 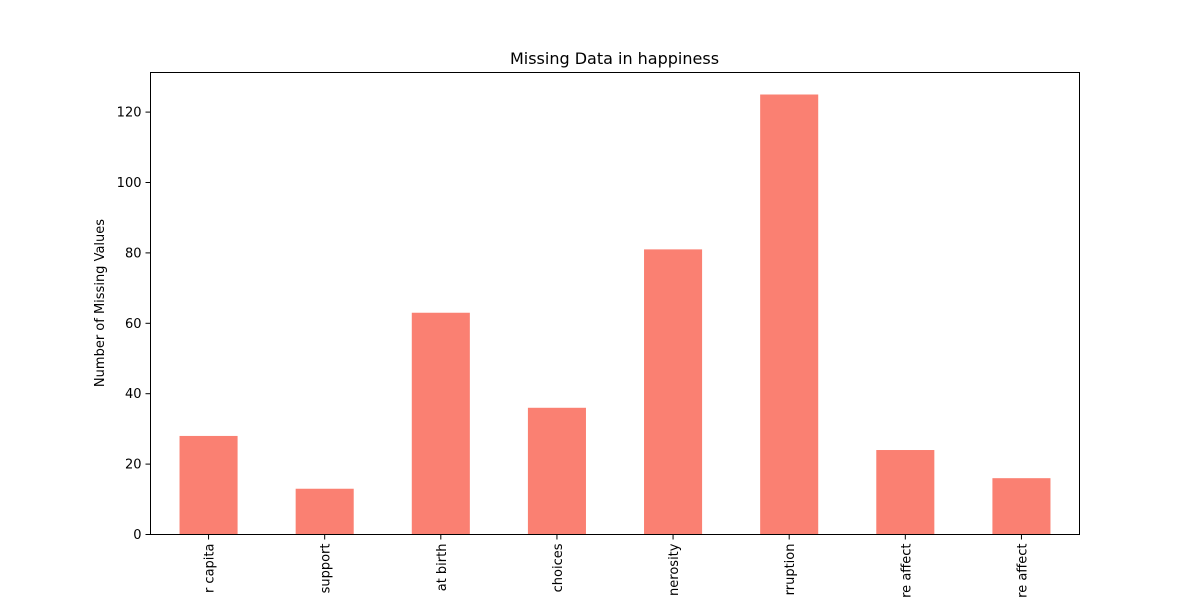 What do you see at coordinates (137, 535) in the screenshot?
I see `y-tick-label-0: 0` at bounding box center [137, 535].